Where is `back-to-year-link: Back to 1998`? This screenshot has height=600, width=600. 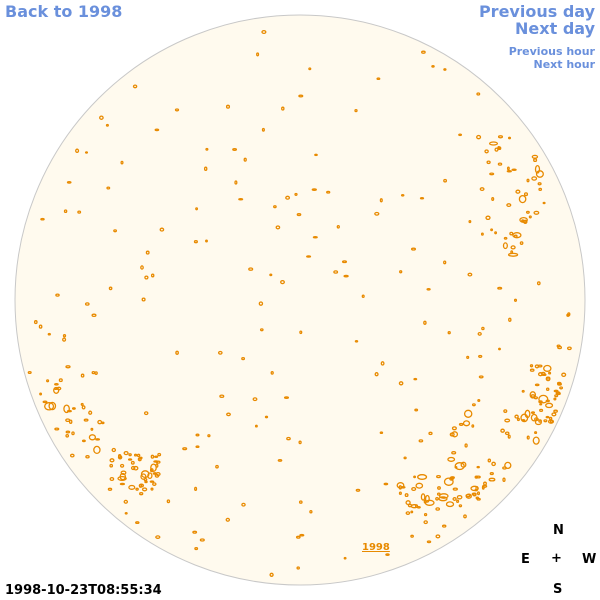
back-to-year-link: Back to 1998 is located at coordinates (64, 11).